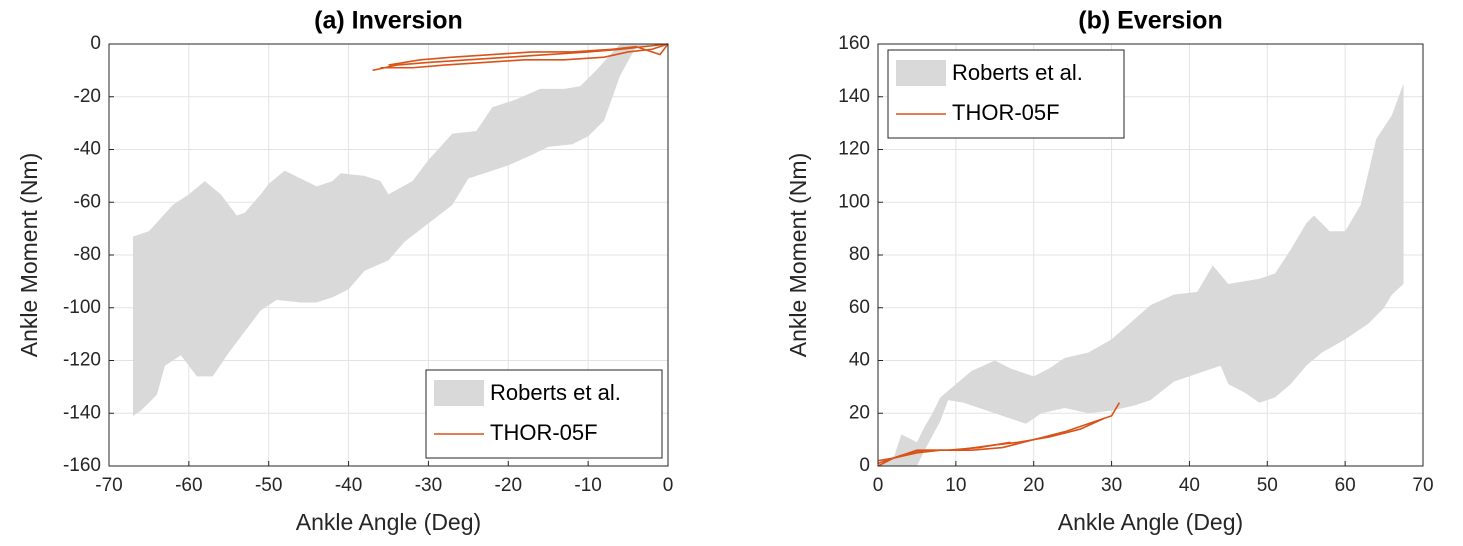 The image size is (1463, 546). Describe the element at coordinates (854, 201) in the screenshot. I see `y-tick-label: 100` at that location.